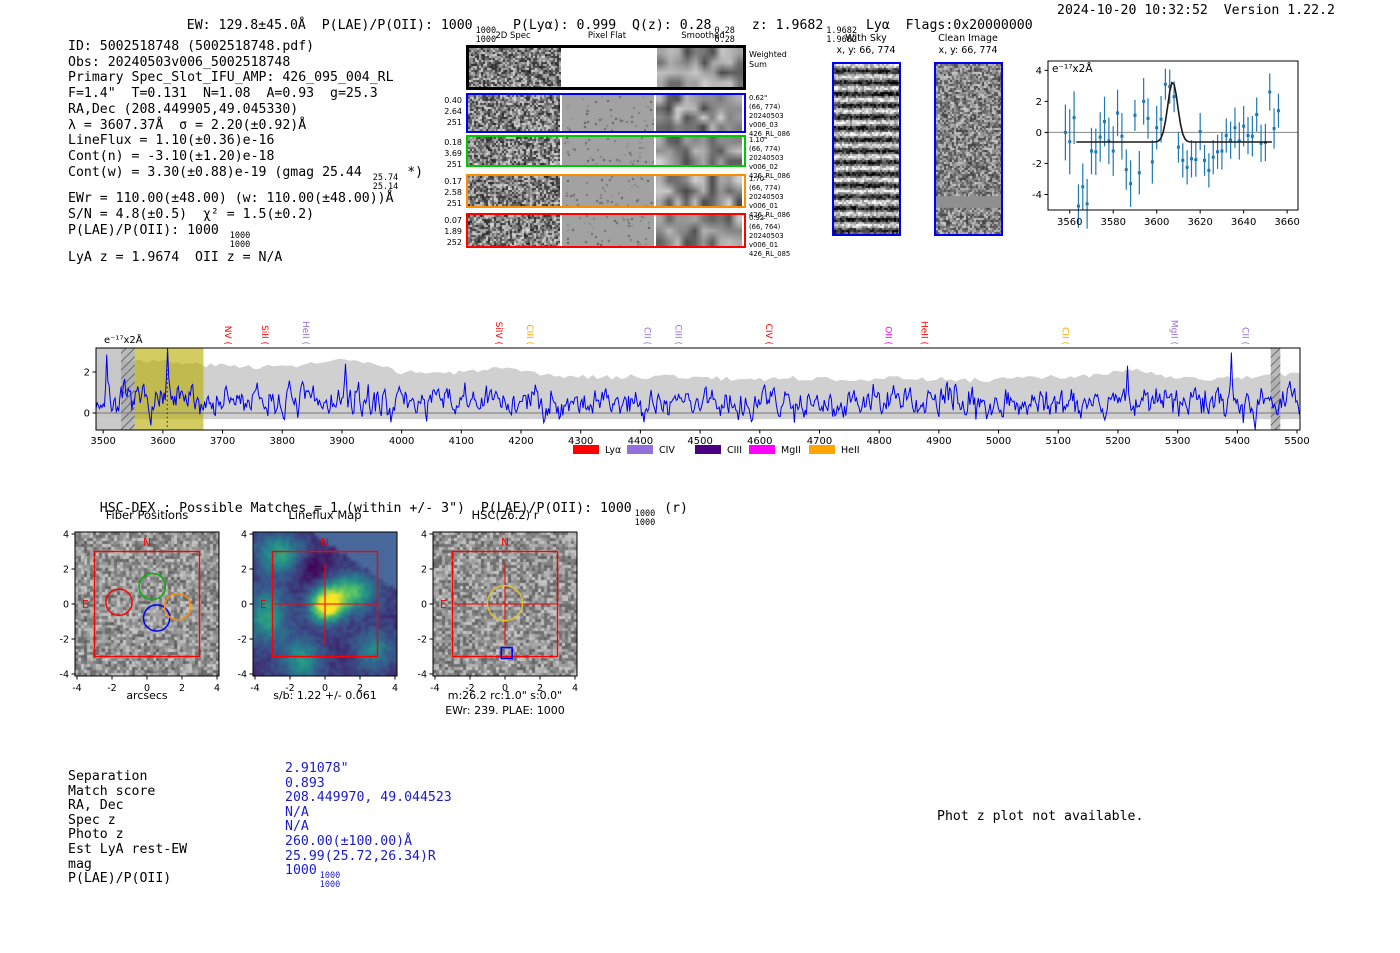 This screenshot has width=1400, height=953. Describe the element at coordinates (768, 334) in the screenshot. I see `emission-line-label: CIV (` at that location.